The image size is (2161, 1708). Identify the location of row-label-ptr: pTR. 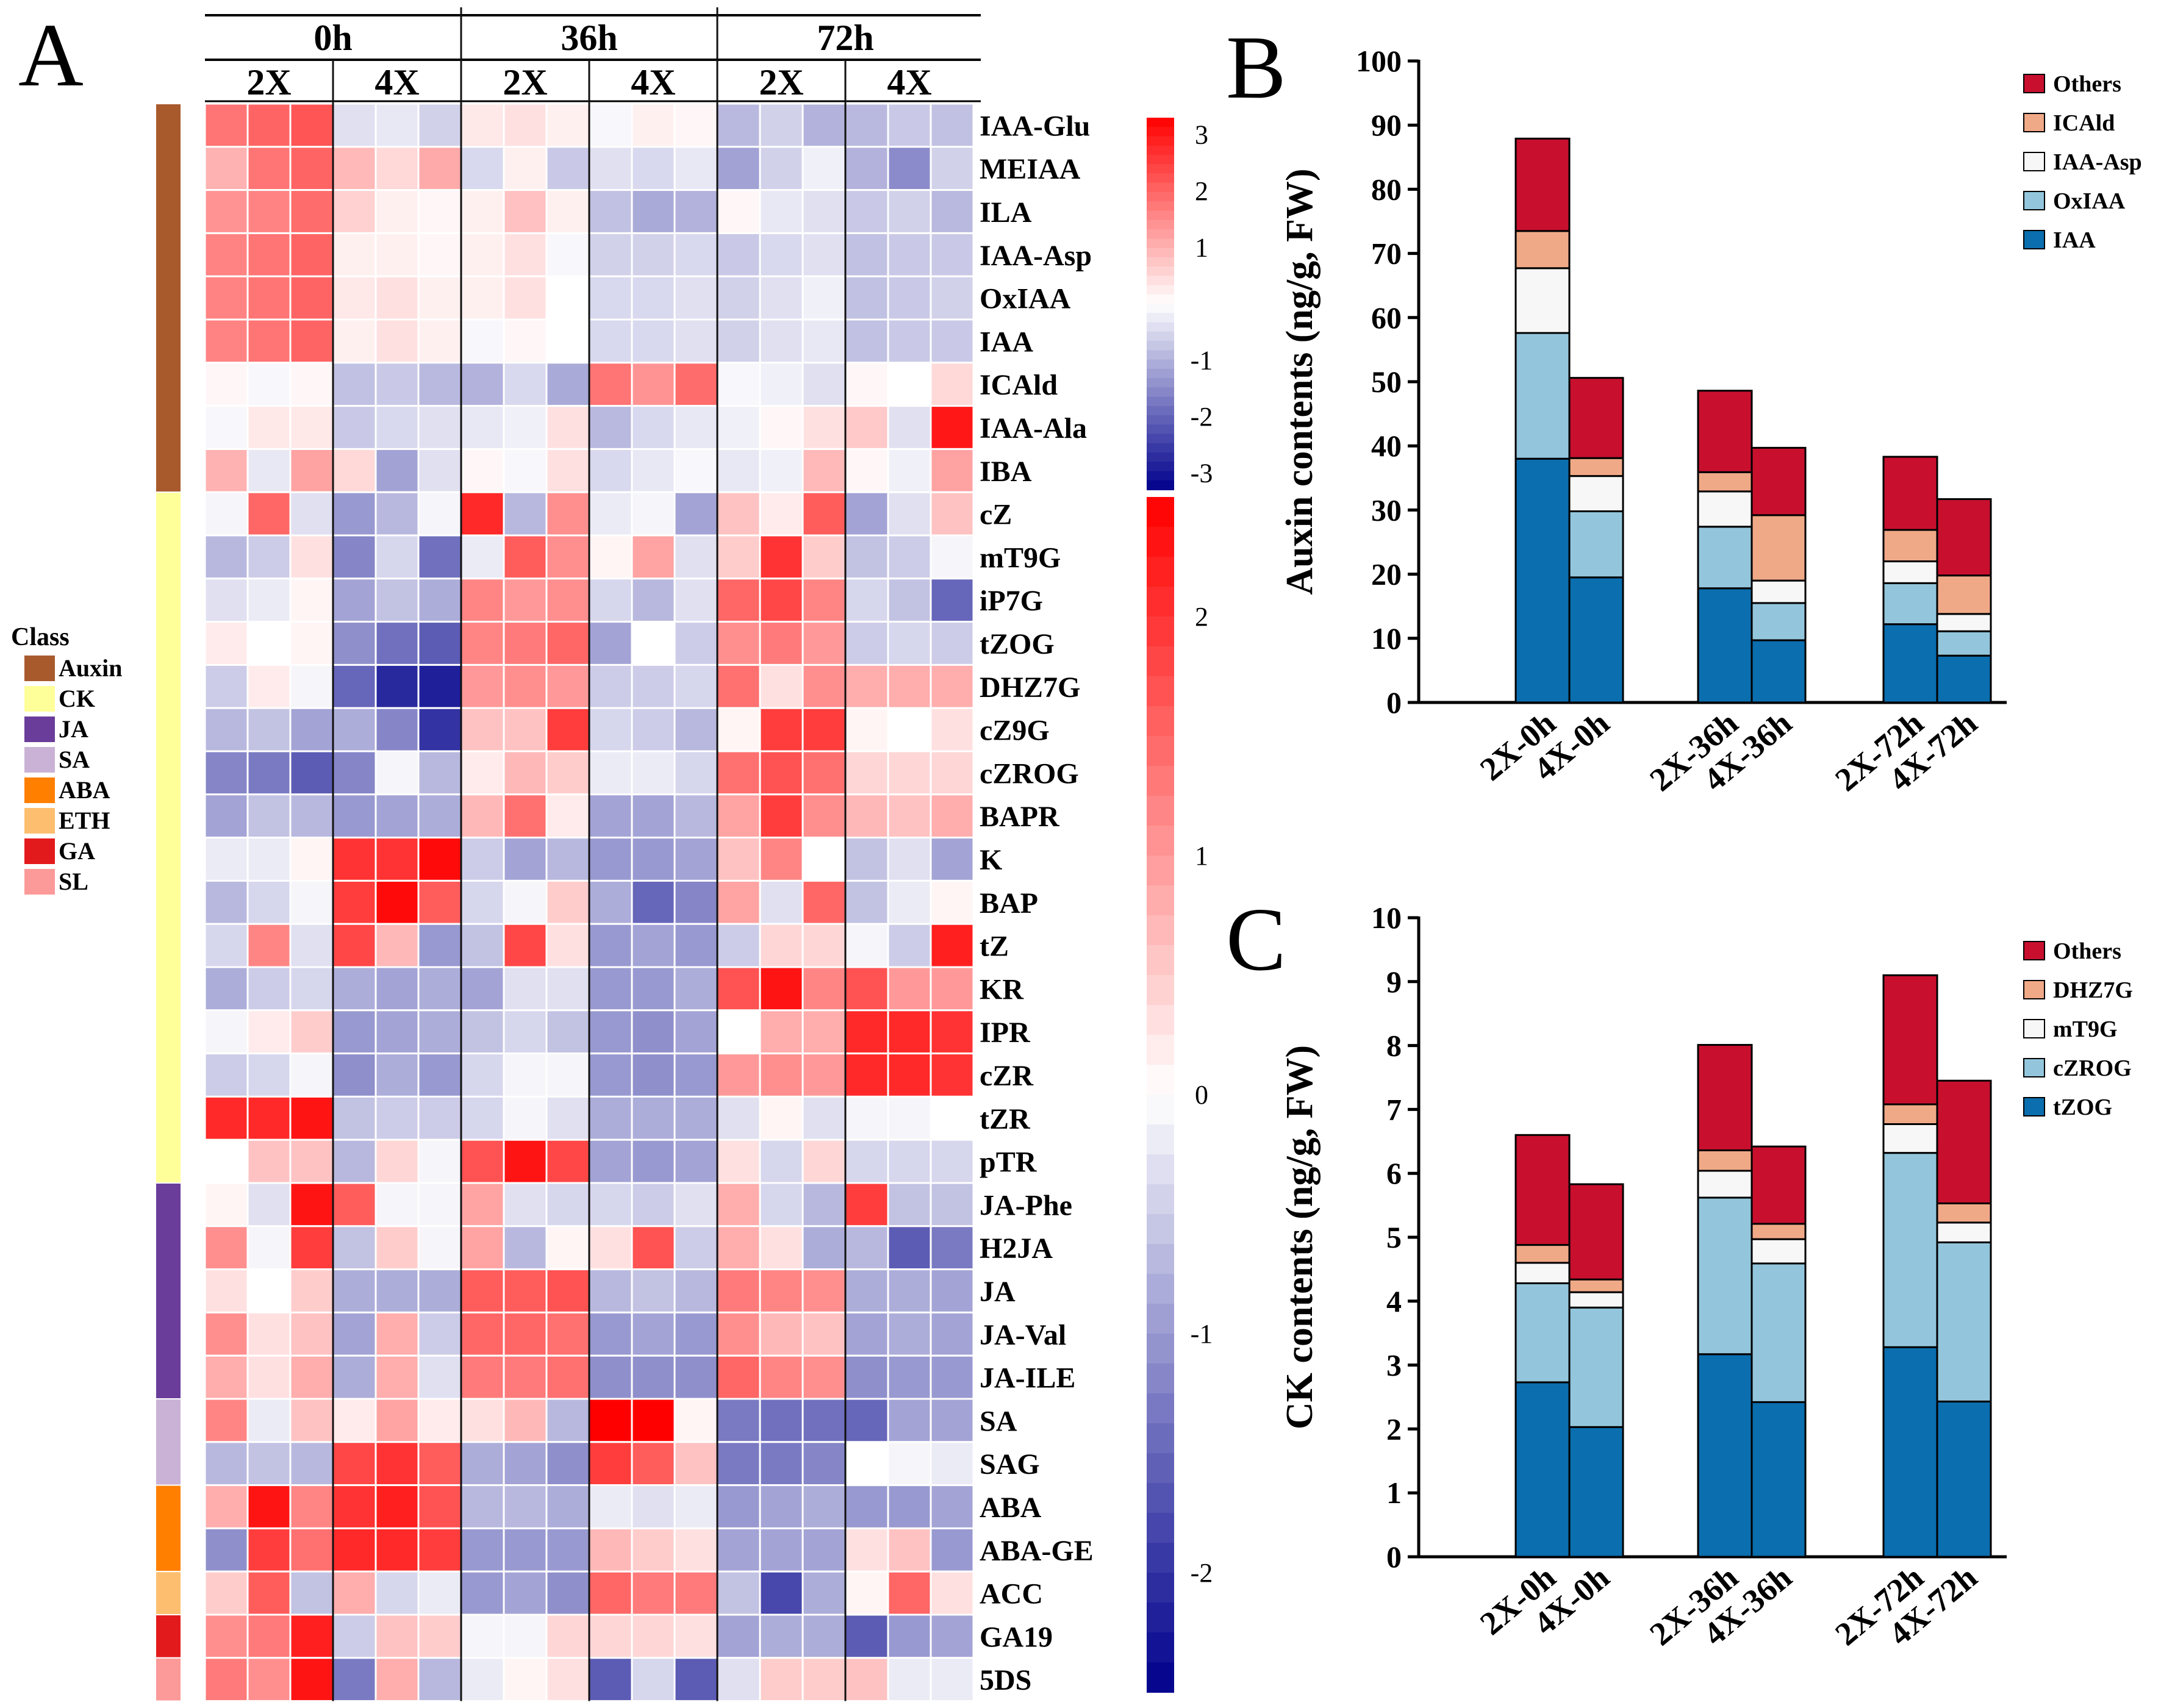
(1008, 1163).